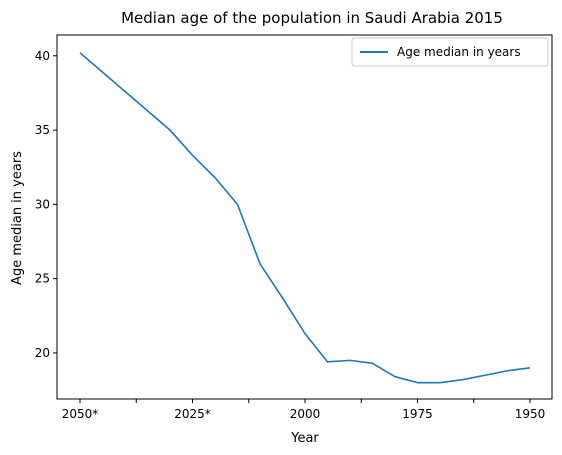 The width and height of the screenshot is (562, 455). I want to click on y-tick-label: 40, so click(42, 56).